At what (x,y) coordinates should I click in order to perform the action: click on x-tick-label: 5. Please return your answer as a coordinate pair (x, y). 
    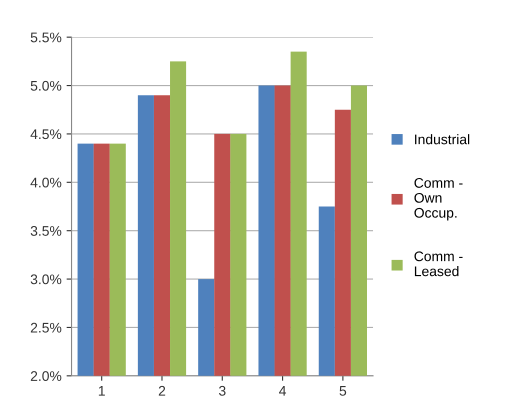
    Looking at the image, I should click on (343, 391).